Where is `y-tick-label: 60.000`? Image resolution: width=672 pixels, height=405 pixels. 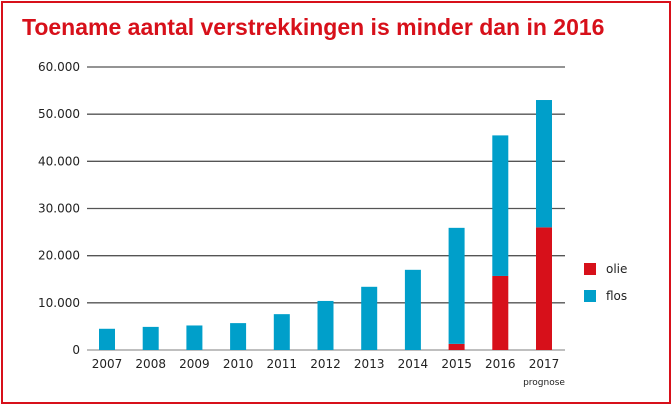 y-tick-label: 60.000 is located at coordinates (59, 67).